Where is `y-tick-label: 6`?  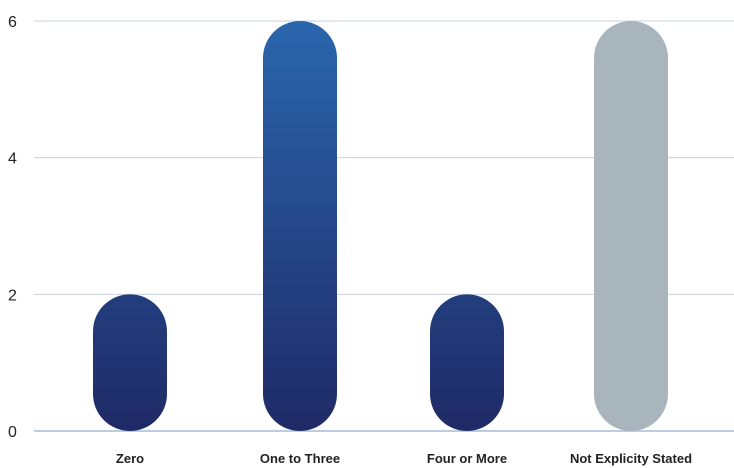 y-tick-label: 6 is located at coordinates (12, 22).